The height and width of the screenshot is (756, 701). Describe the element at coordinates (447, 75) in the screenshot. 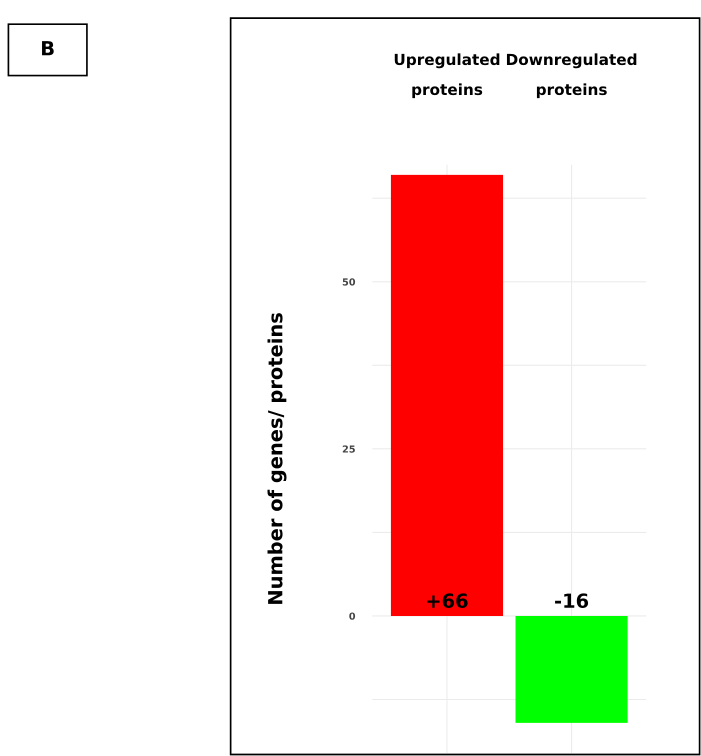

I see `x-tick-label: Upregulated proteins` at that location.